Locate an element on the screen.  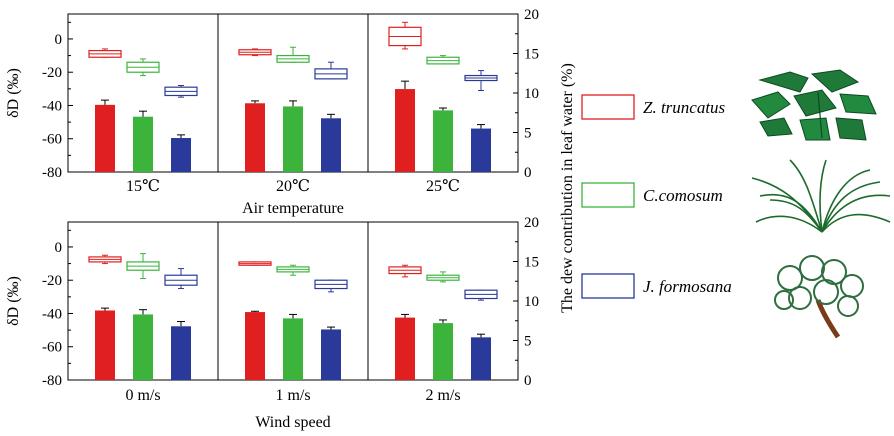
x-axis-label: Air temperature is located at coordinates (293, 208).